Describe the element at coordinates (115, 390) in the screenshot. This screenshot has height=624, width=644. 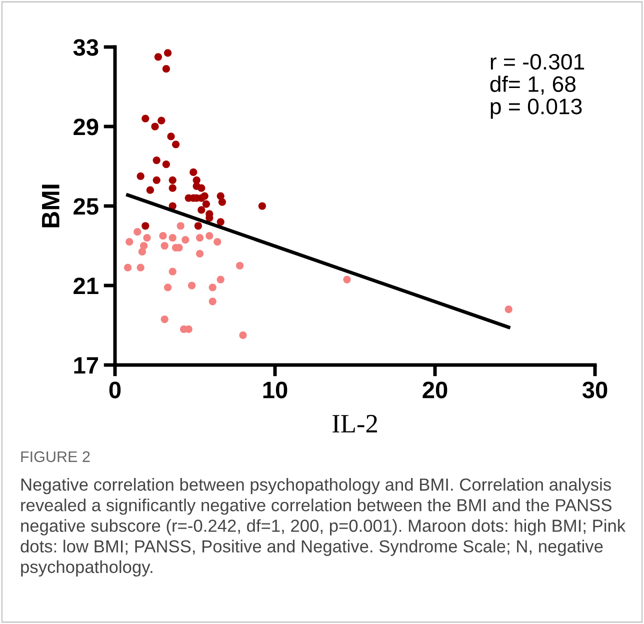
I see `x-tick-label: 0` at that location.